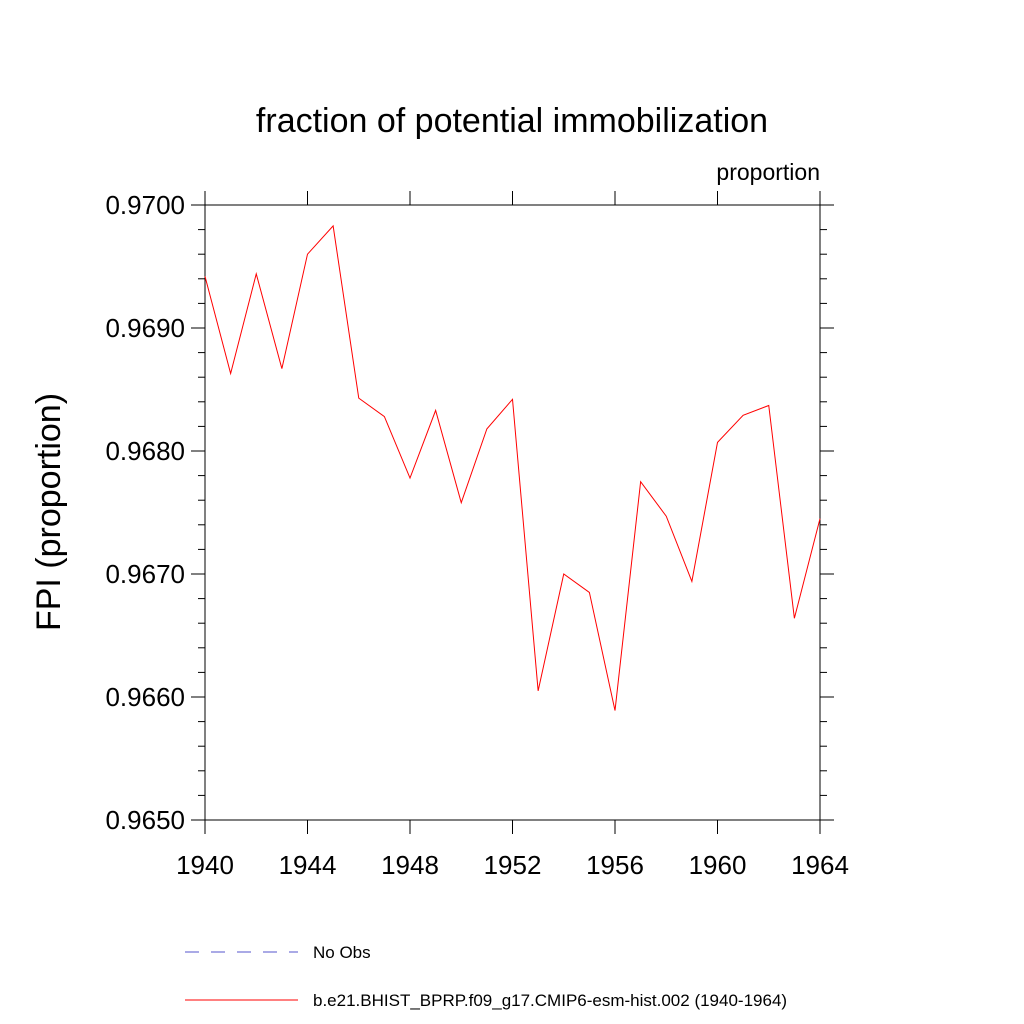 The height and width of the screenshot is (1024, 1024). I want to click on y-tick-label: 0.9700, so click(145, 205).